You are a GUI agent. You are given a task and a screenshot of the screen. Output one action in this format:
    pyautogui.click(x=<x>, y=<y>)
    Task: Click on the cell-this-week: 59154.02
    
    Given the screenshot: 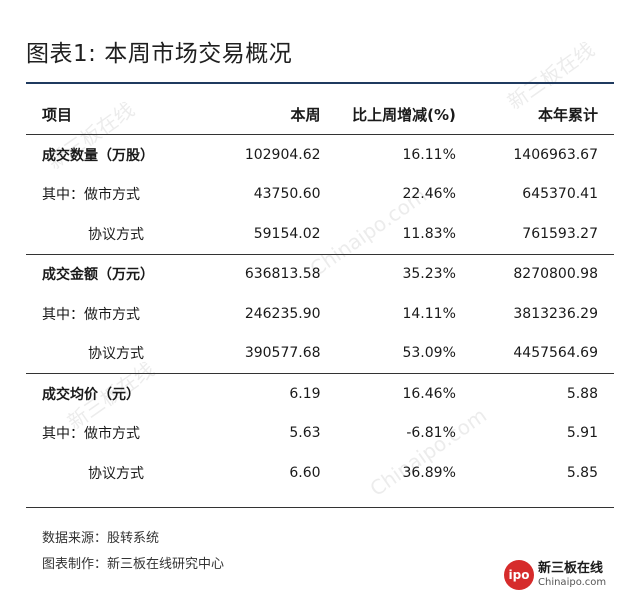 What is the action you would take?
    pyautogui.click(x=287, y=233)
    